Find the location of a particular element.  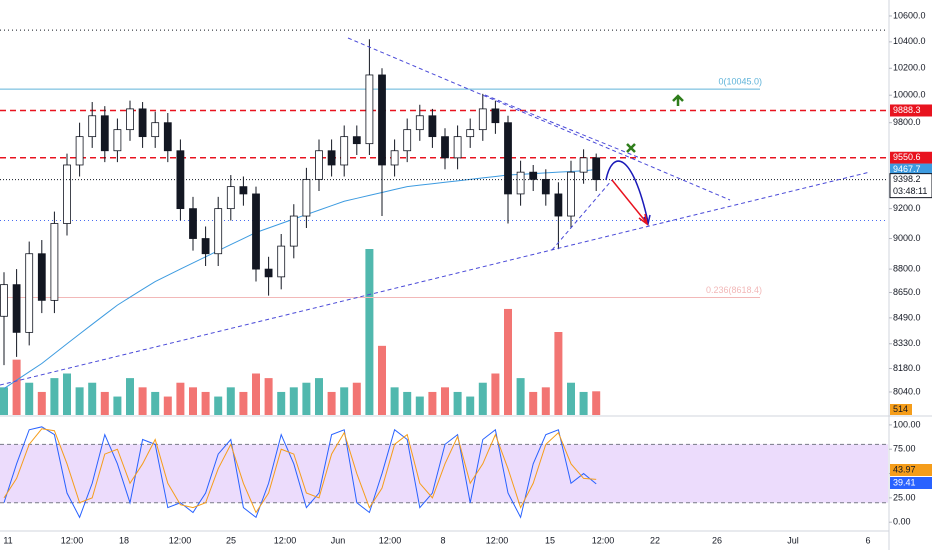

y-tick-label: 8180.0 is located at coordinates (907, 368).